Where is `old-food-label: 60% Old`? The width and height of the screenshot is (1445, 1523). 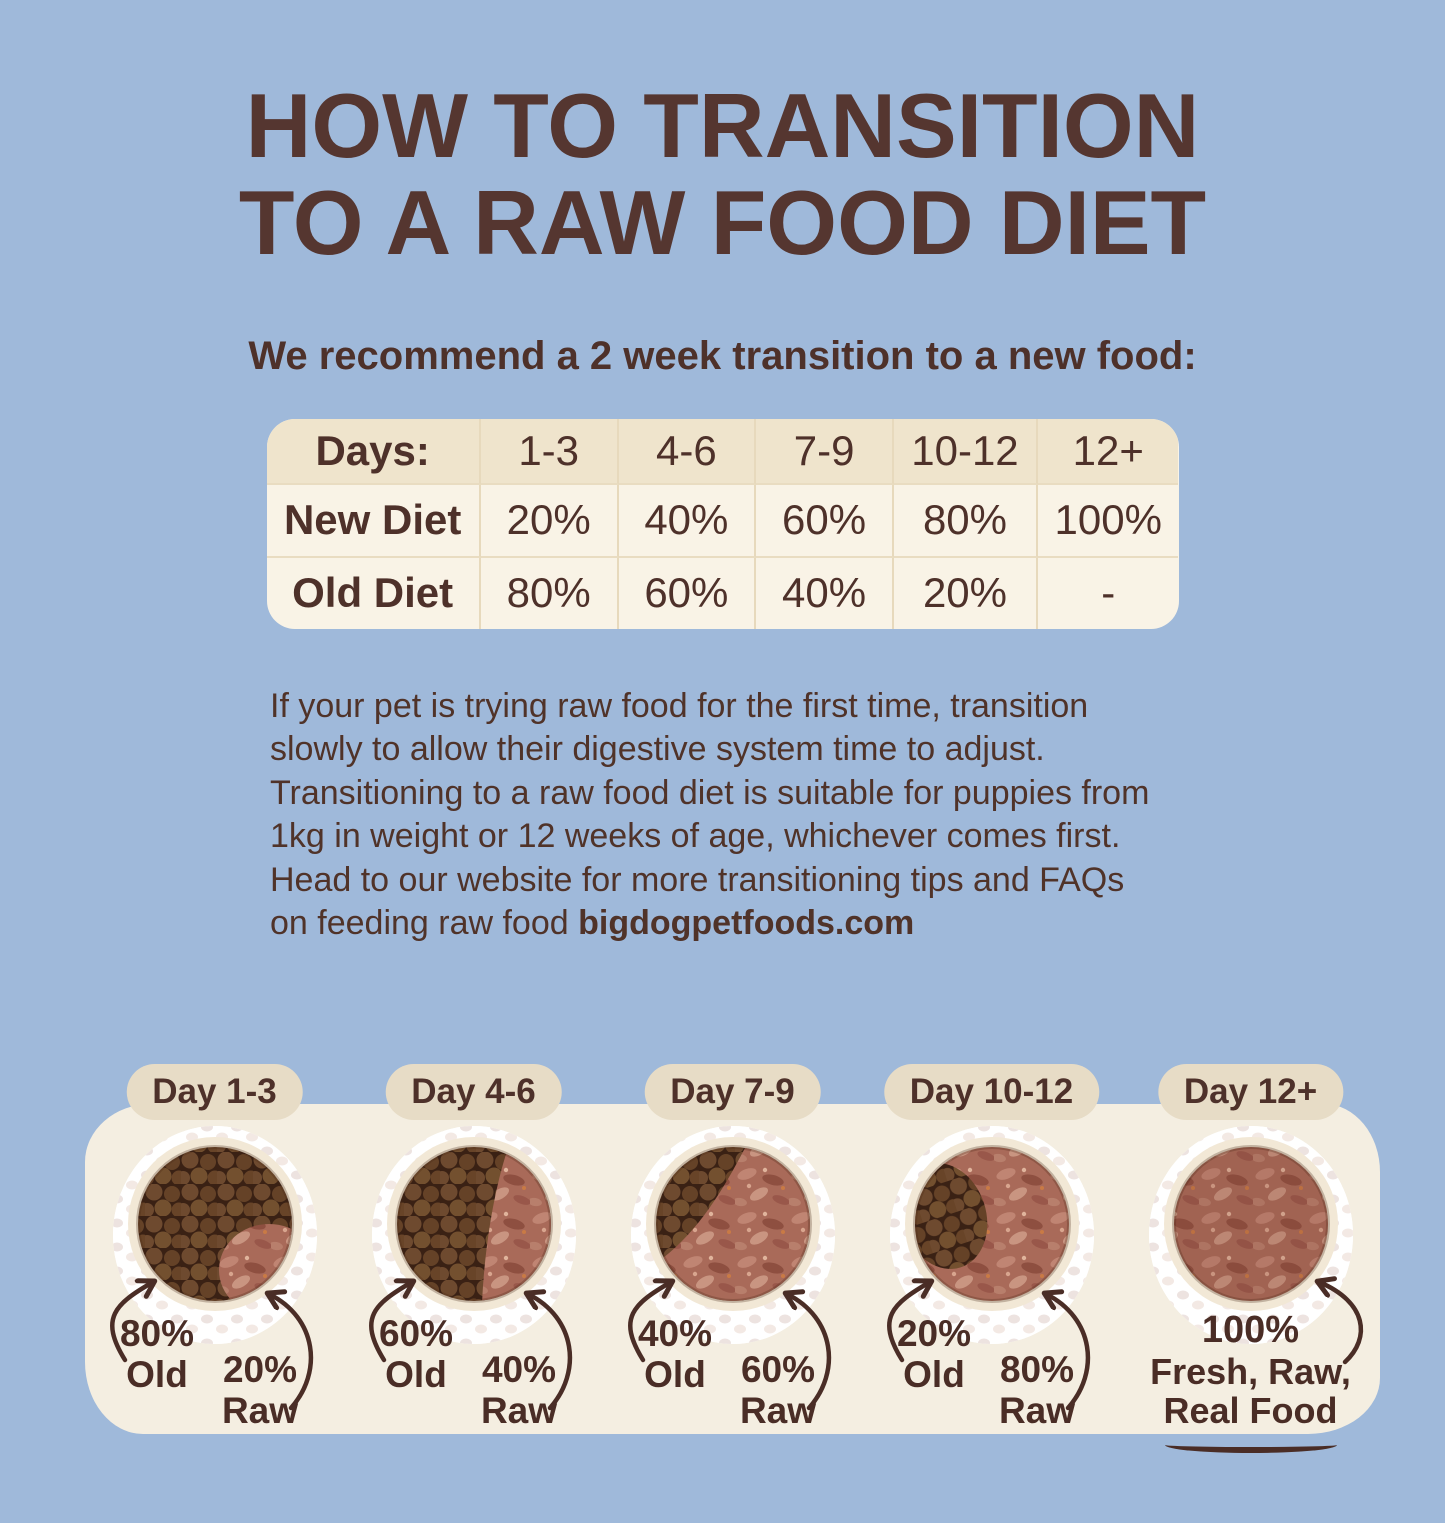
old-food-label: 60% Old is located at coordinates (416, 1354).